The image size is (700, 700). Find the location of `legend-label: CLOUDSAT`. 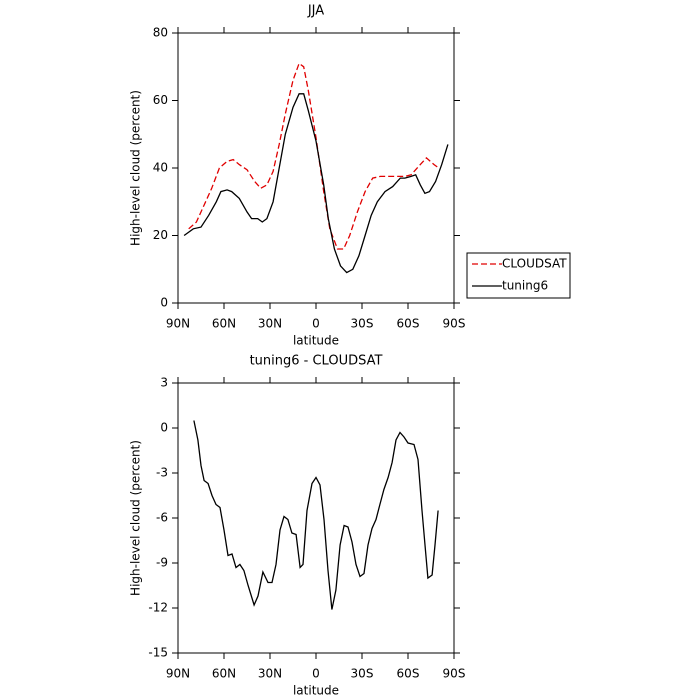

legend-label: CLOUDSAT is located at coordinates (534, 264).